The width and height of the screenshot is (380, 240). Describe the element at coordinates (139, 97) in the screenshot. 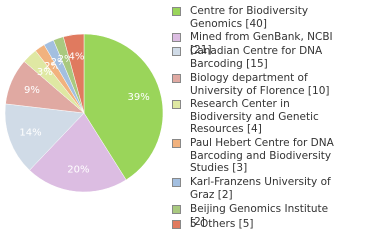

I see `slice-label: 39%` at that location.